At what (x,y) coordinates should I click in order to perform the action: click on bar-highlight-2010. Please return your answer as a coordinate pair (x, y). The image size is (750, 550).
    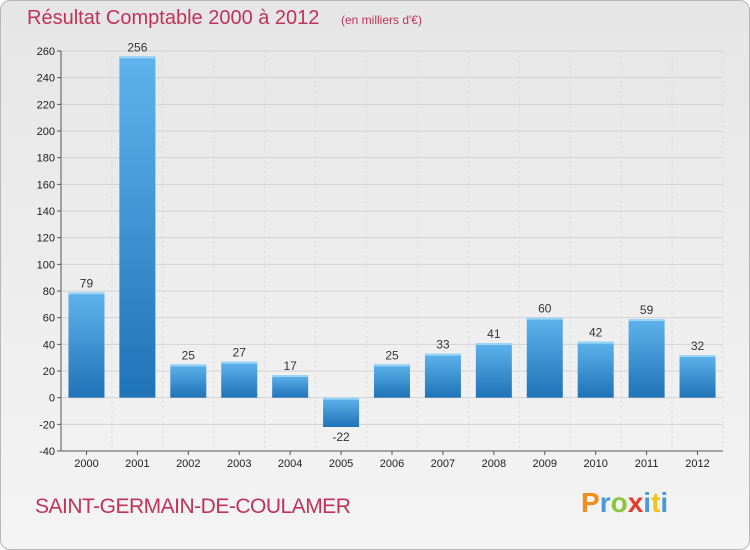
    Looking at the image, I should click on (595, 342).